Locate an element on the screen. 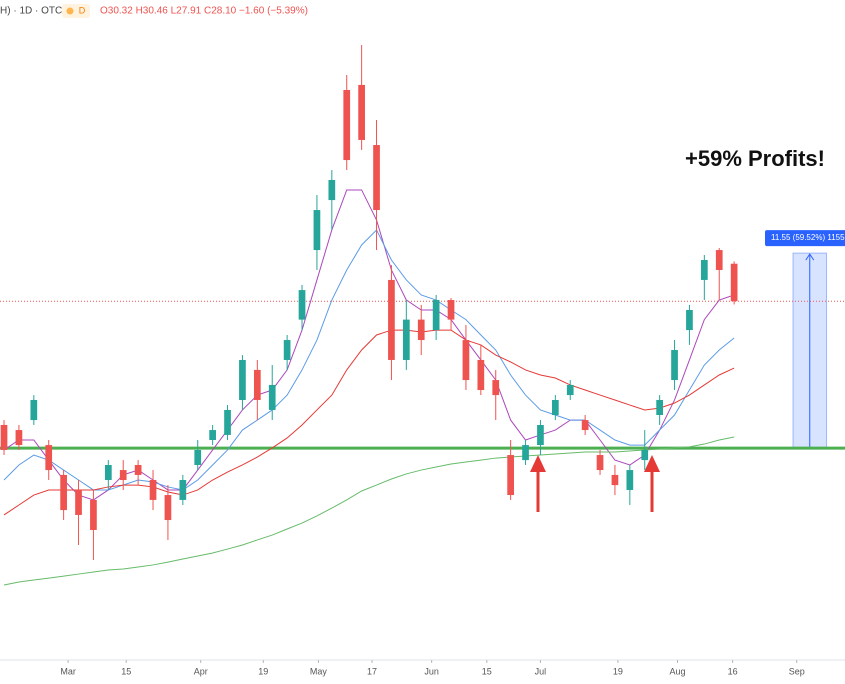 The image size is (845, 684). measure-arrowhead is located at coordinates (810, 257).